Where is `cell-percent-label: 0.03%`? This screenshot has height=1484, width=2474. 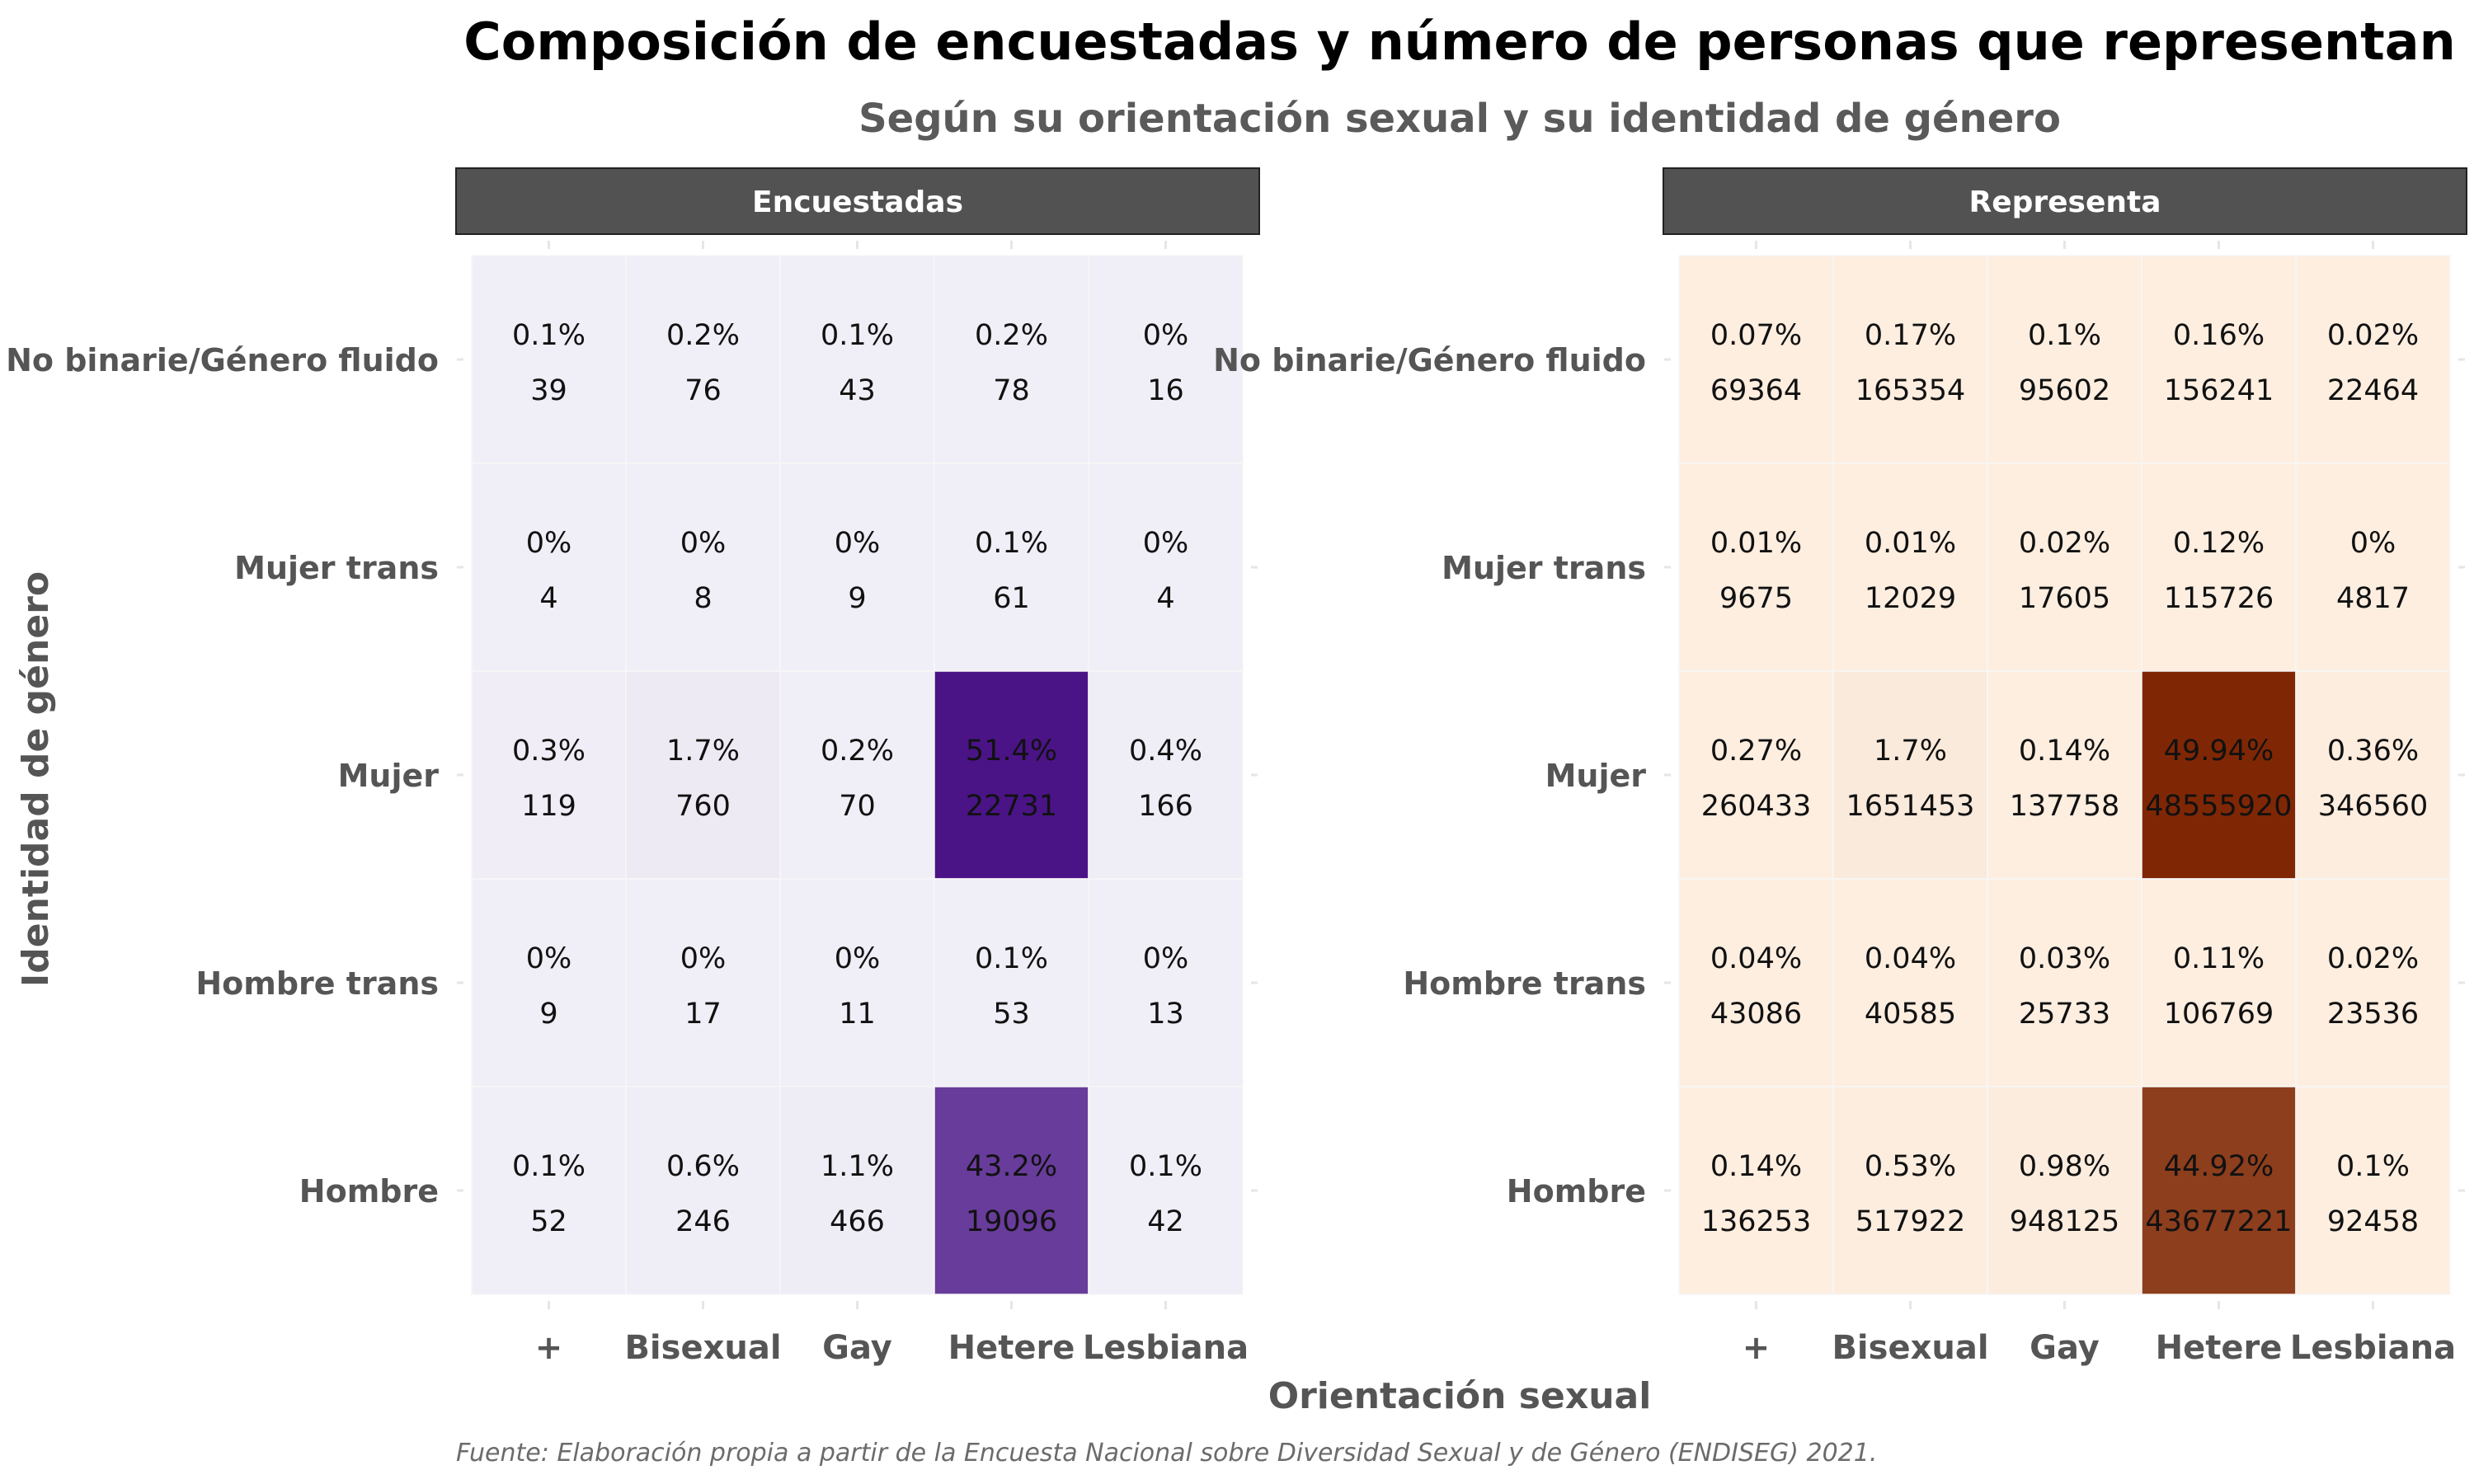
cell-percent-label: 0.03% is located at coordinates (2064, 958).